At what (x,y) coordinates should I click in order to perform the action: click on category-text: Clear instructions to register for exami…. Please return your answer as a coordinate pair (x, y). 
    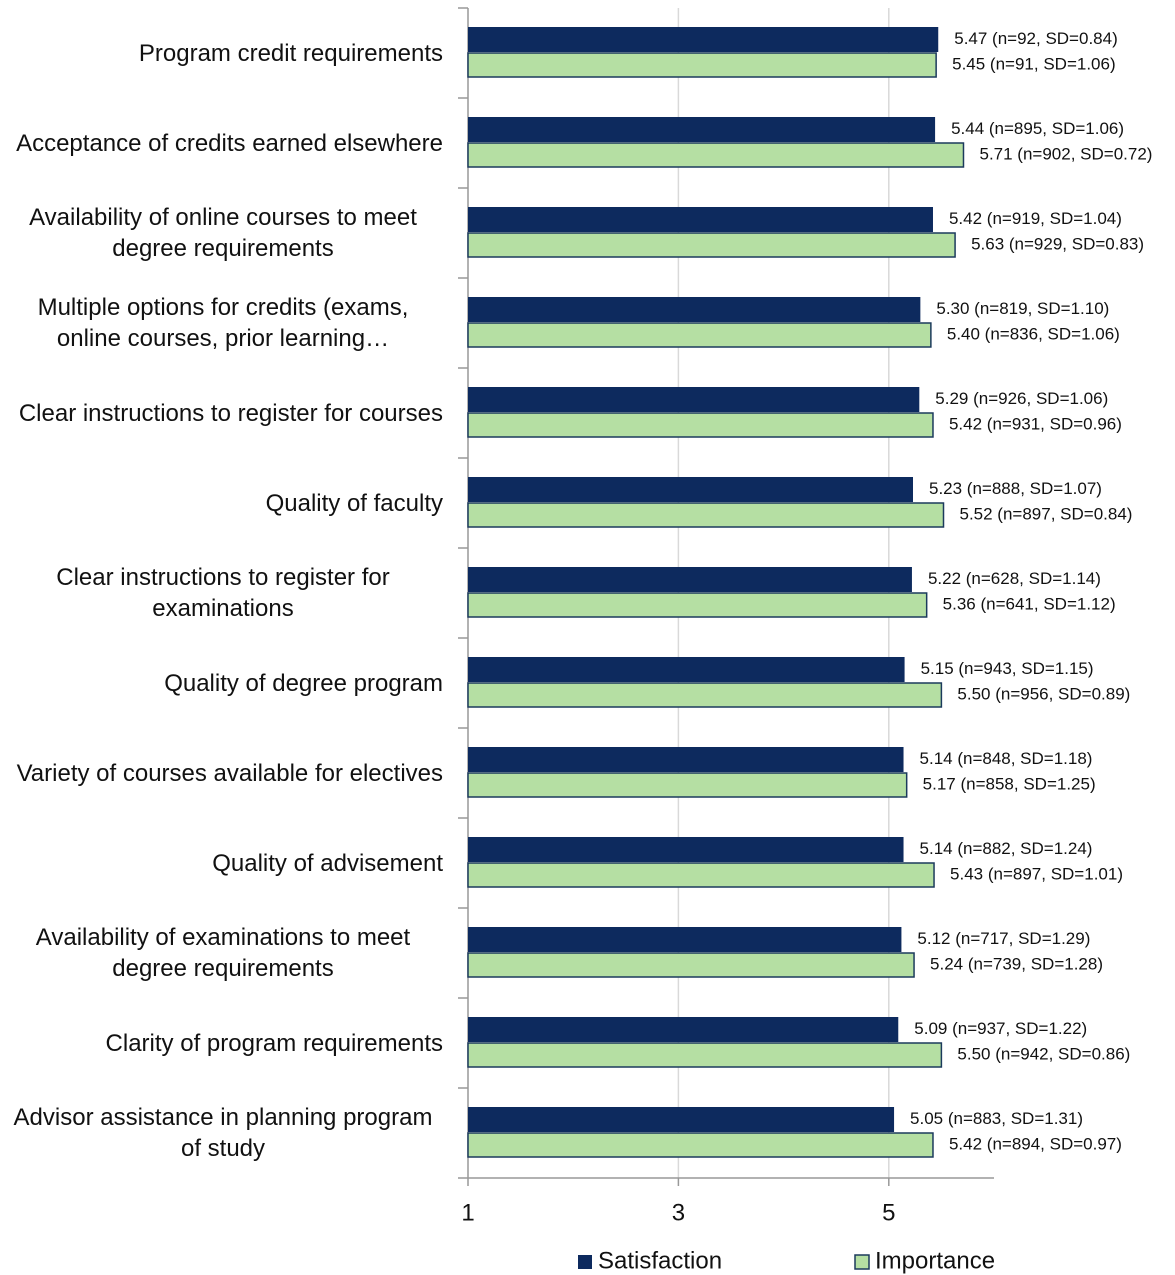
    Looking at the image, I should click on (223, 593).